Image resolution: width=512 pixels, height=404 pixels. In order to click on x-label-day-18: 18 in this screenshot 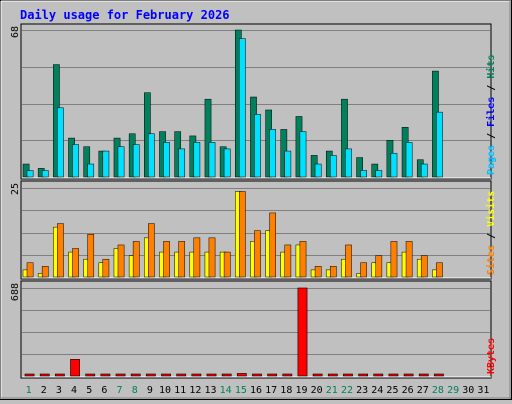, I will do `click(286, 390)`.